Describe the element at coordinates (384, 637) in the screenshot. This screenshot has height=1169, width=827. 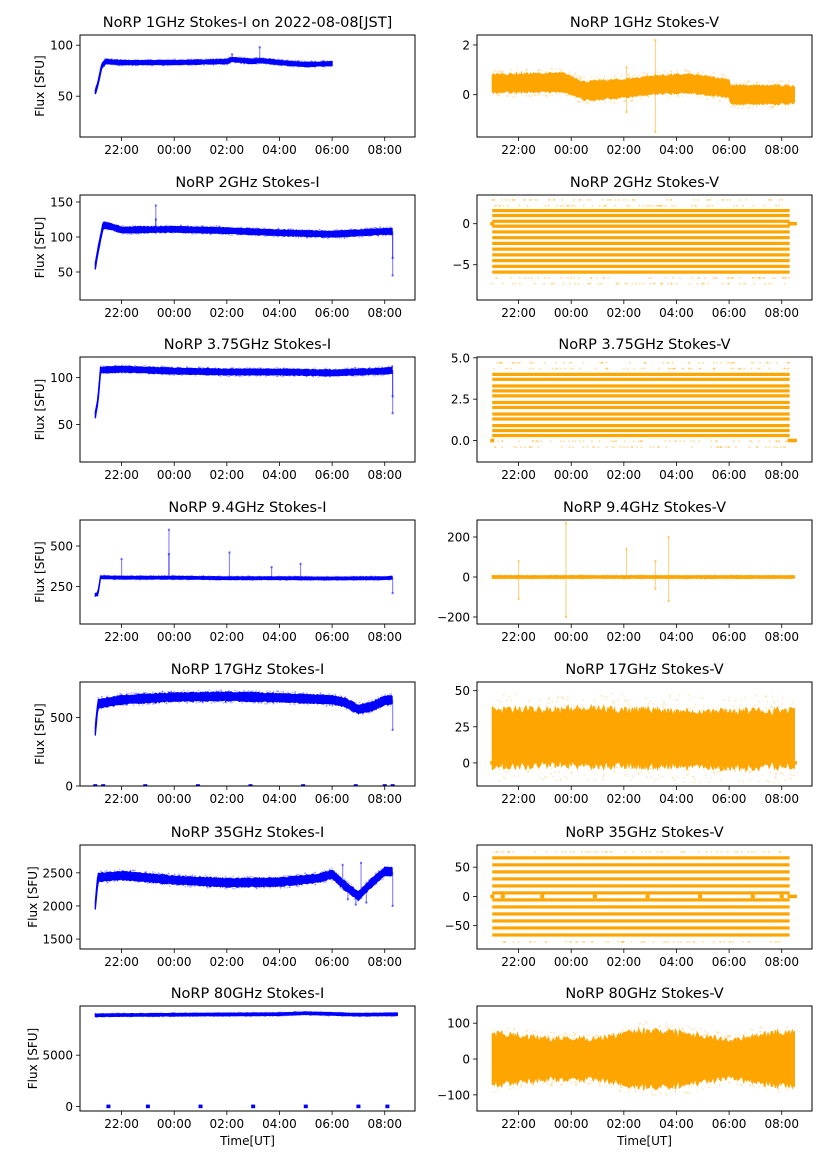
I see `x-tick-label: 08:00` at that location.